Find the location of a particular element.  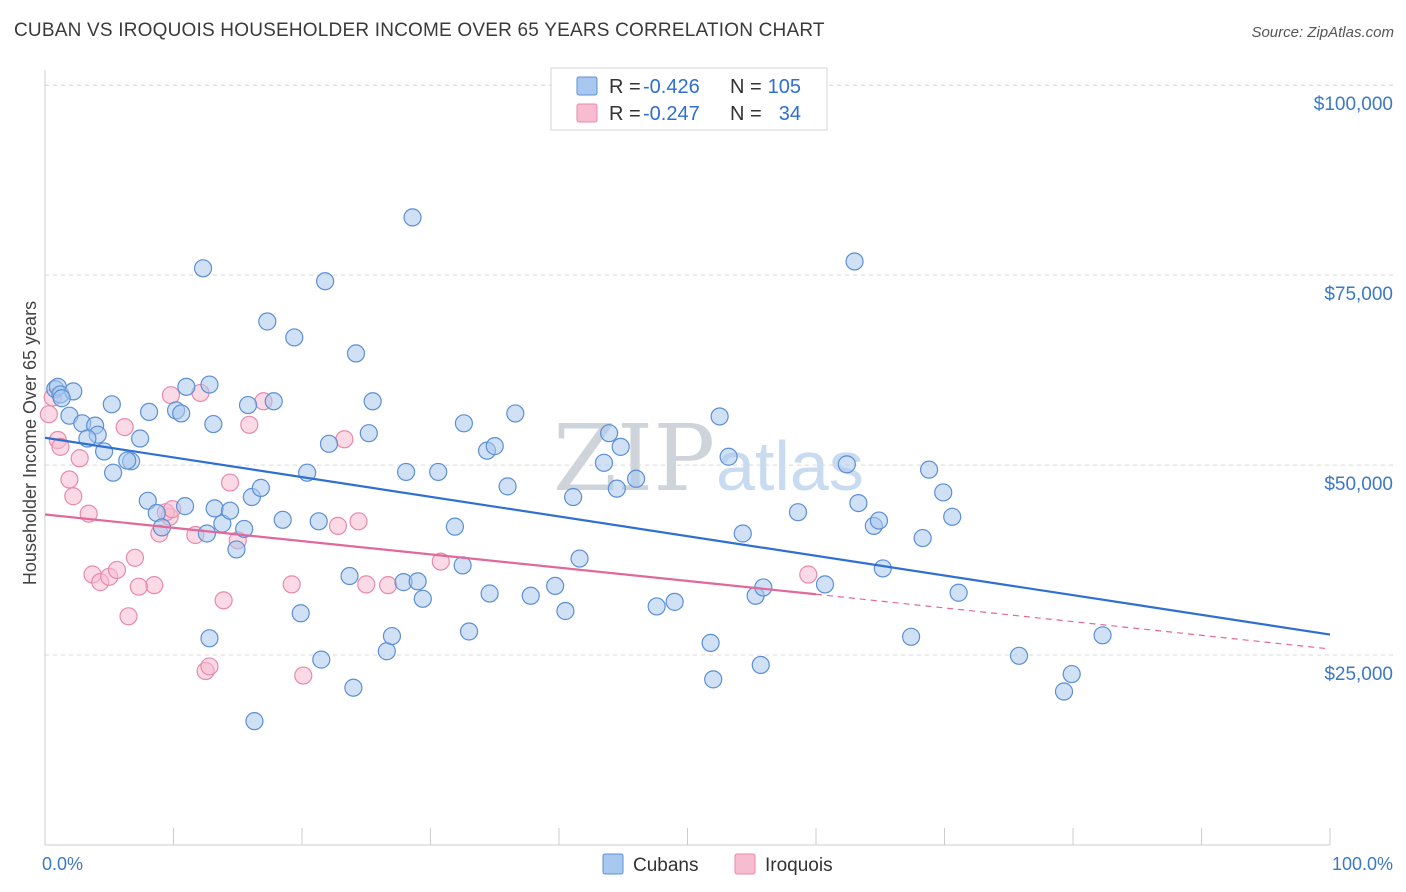

y-tick-label: $25,000 is located at coordinates (1358, 674).